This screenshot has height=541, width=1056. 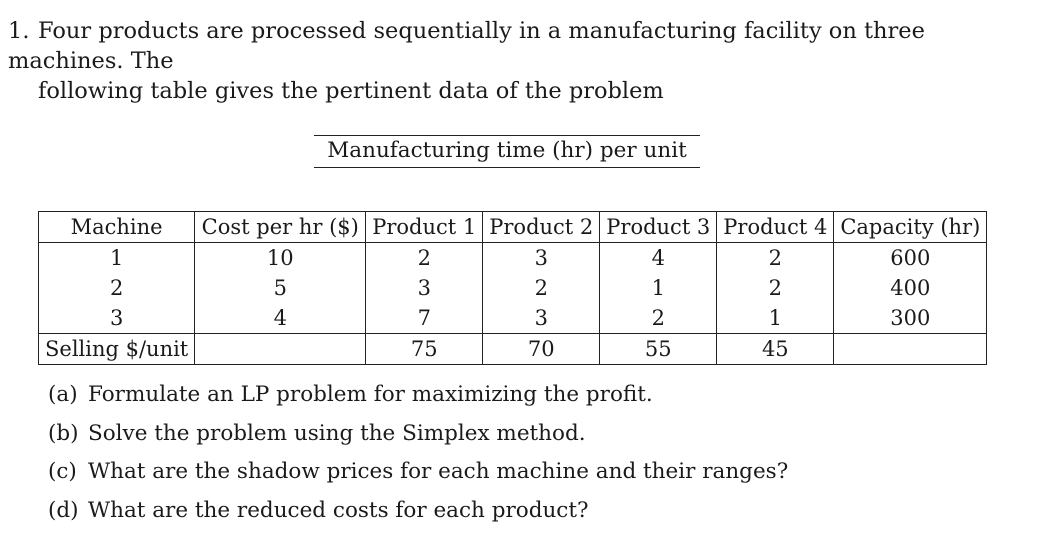 I want to click on selling-price-row: Selling $/unit 75 70 55 45, so click(x=512, y=349).